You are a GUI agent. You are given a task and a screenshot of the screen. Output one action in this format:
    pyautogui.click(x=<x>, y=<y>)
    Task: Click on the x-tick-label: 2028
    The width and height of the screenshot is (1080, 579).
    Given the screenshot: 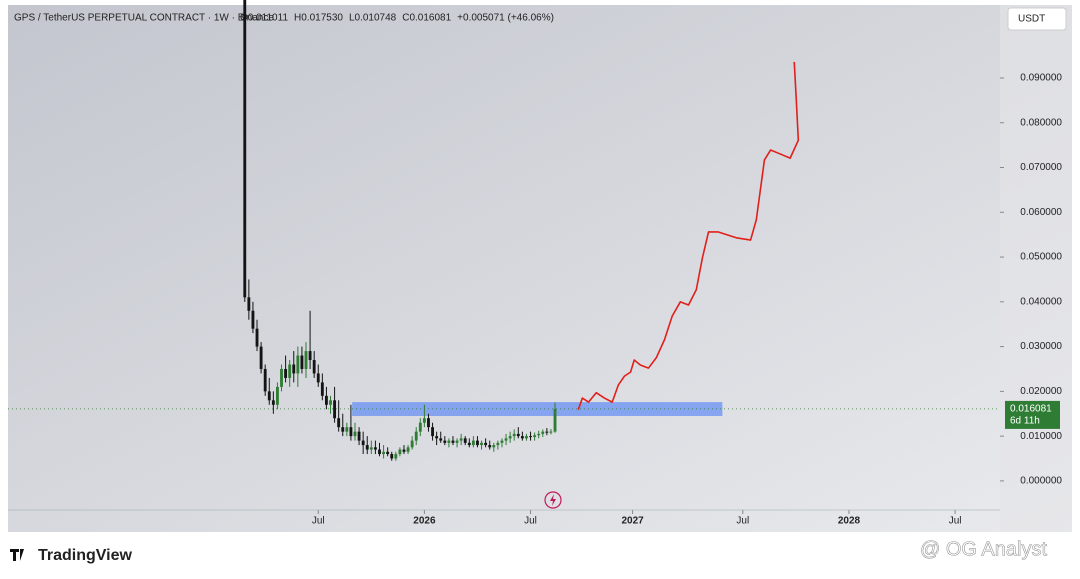 What is the action you would take?
    pyautogui.click(x=849, y=521)
    